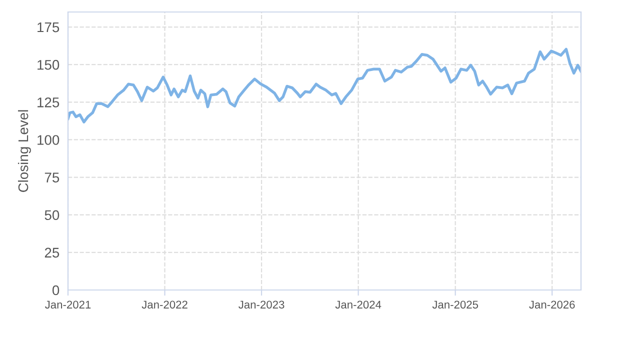 This screenshot has height=350, width=623. Describe the element at coordinates (68, 304) in the screenshot. I see `x-tick-label: Jan-2021` at that location.